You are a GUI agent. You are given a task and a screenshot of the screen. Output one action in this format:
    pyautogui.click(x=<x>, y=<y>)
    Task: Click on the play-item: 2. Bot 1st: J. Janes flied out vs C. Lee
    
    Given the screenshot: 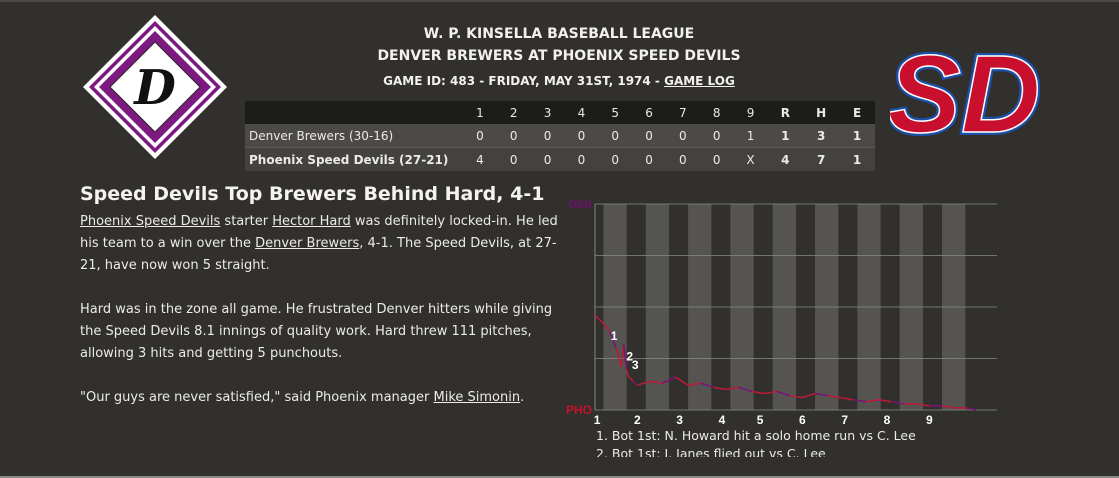 What is the action you would take?
    pyautogui.click(x=711, y=451)
    